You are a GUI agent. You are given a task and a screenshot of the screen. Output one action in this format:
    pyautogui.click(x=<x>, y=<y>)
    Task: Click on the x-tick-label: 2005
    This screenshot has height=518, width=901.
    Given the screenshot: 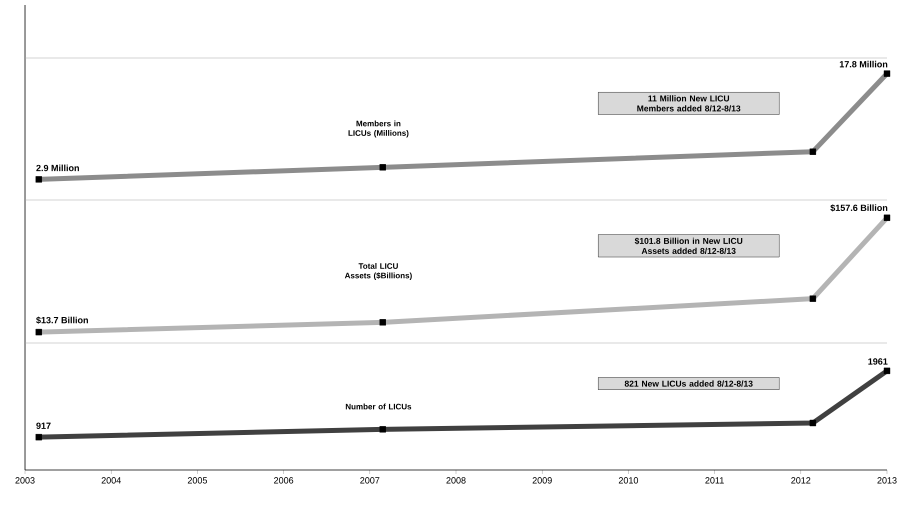 What is the action you would take?
    pyautogui.click(x=198, y=480)
    